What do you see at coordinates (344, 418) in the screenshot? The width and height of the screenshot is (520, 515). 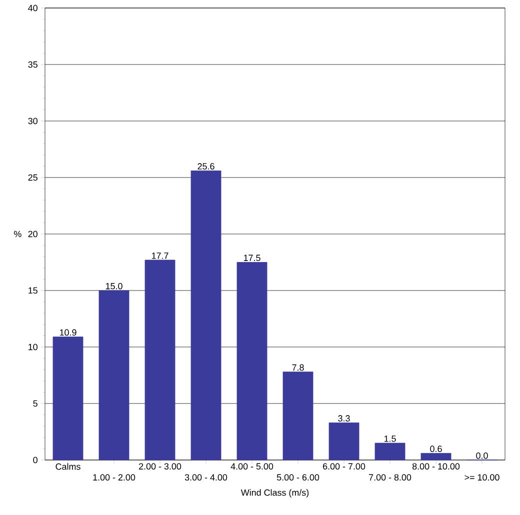 I see `data-label: 3.3` at bounding box center [344, 418].